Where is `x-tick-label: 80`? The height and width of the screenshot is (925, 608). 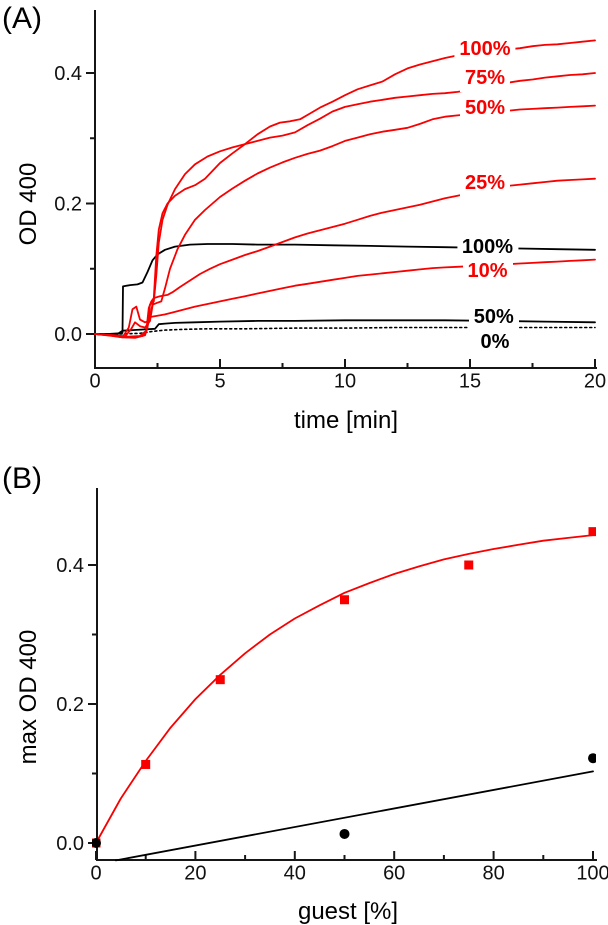
x-tick-label: 80 is located at coordinates (493, 874).